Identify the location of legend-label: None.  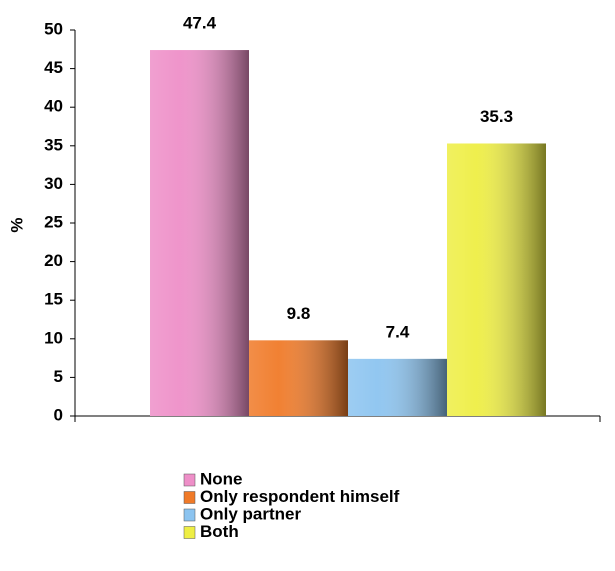
(221, 478).